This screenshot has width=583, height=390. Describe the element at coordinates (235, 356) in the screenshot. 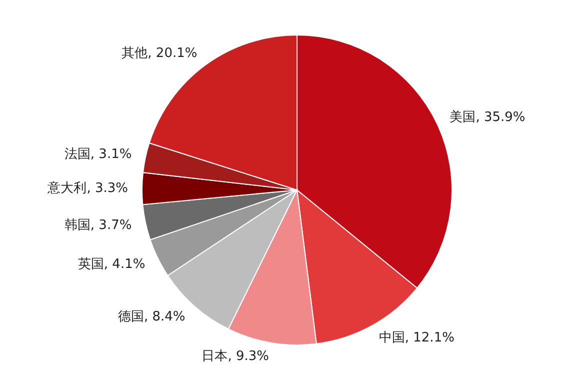

I see `slice-label: 日本, 9.3%` at that location.